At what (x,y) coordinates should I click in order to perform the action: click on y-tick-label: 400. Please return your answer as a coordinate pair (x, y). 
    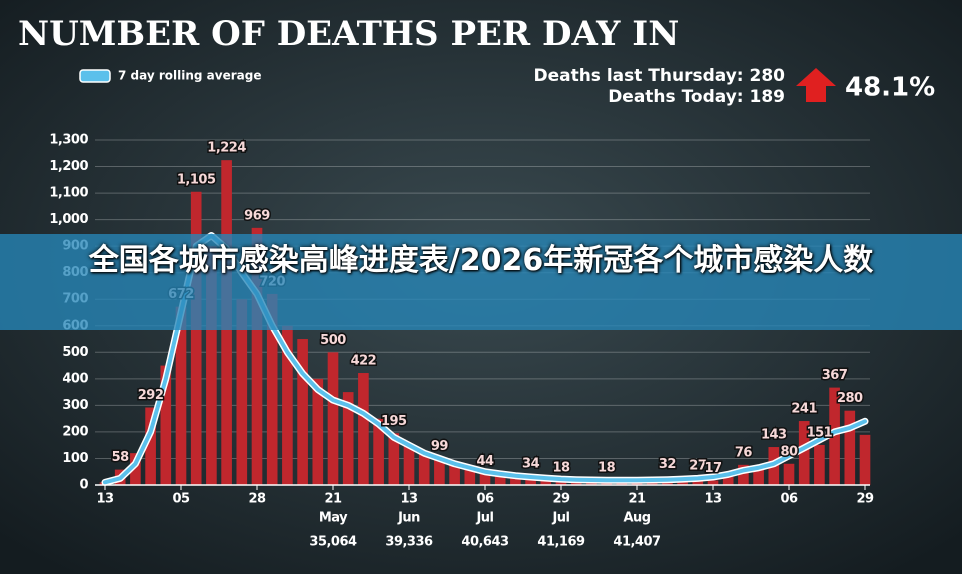
    Looking at the image, I should click on (75, 378).